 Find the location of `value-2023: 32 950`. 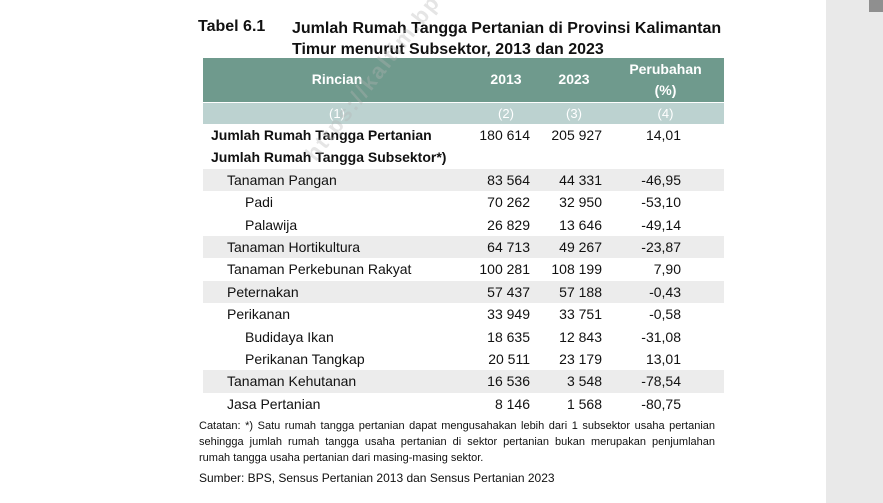

value-2023: 32 950 is located at coordinates (580, 202).